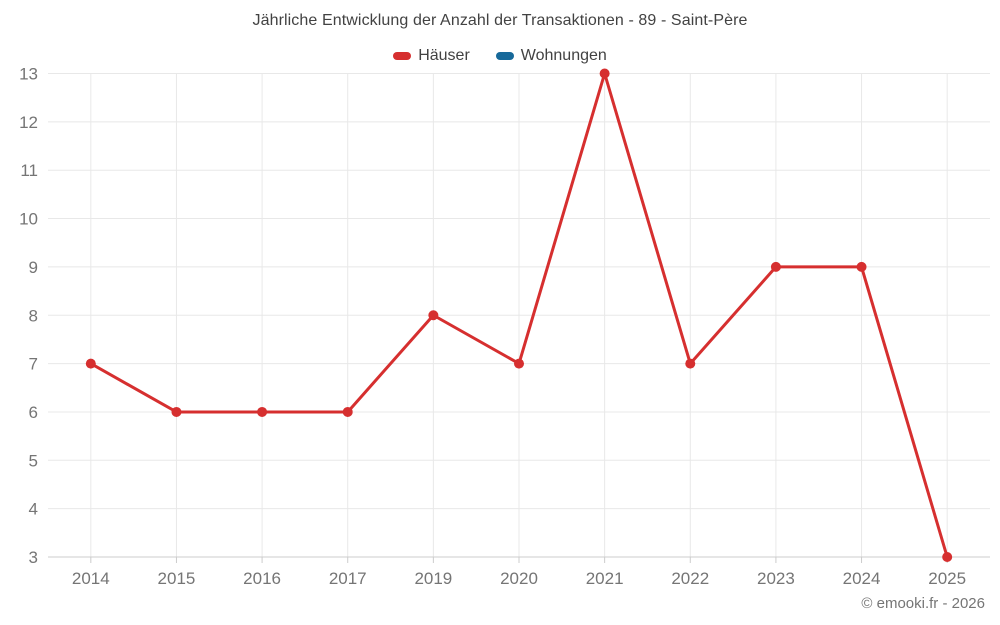 The height and width of the screenshot is (625, 1000). I want to click on svg-text: 2024, so click(862, 578).